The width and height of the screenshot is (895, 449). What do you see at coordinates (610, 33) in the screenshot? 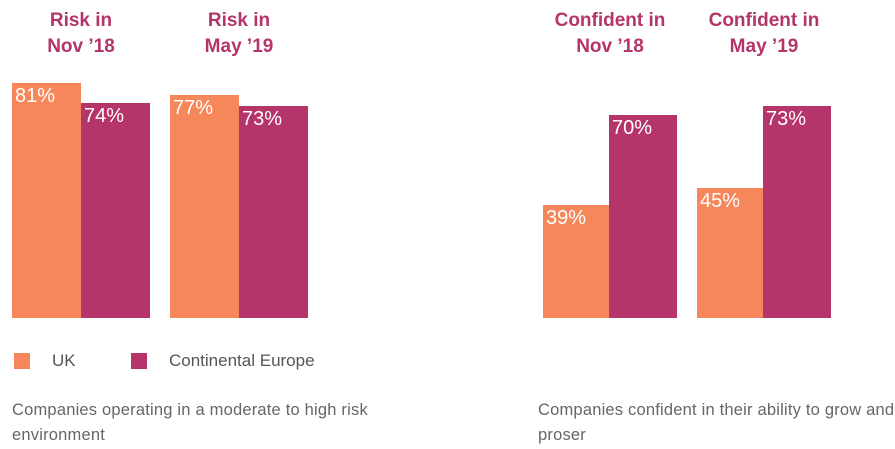
I see `group-header: Confident in Nov ’18` at bounding box center [610, 33].